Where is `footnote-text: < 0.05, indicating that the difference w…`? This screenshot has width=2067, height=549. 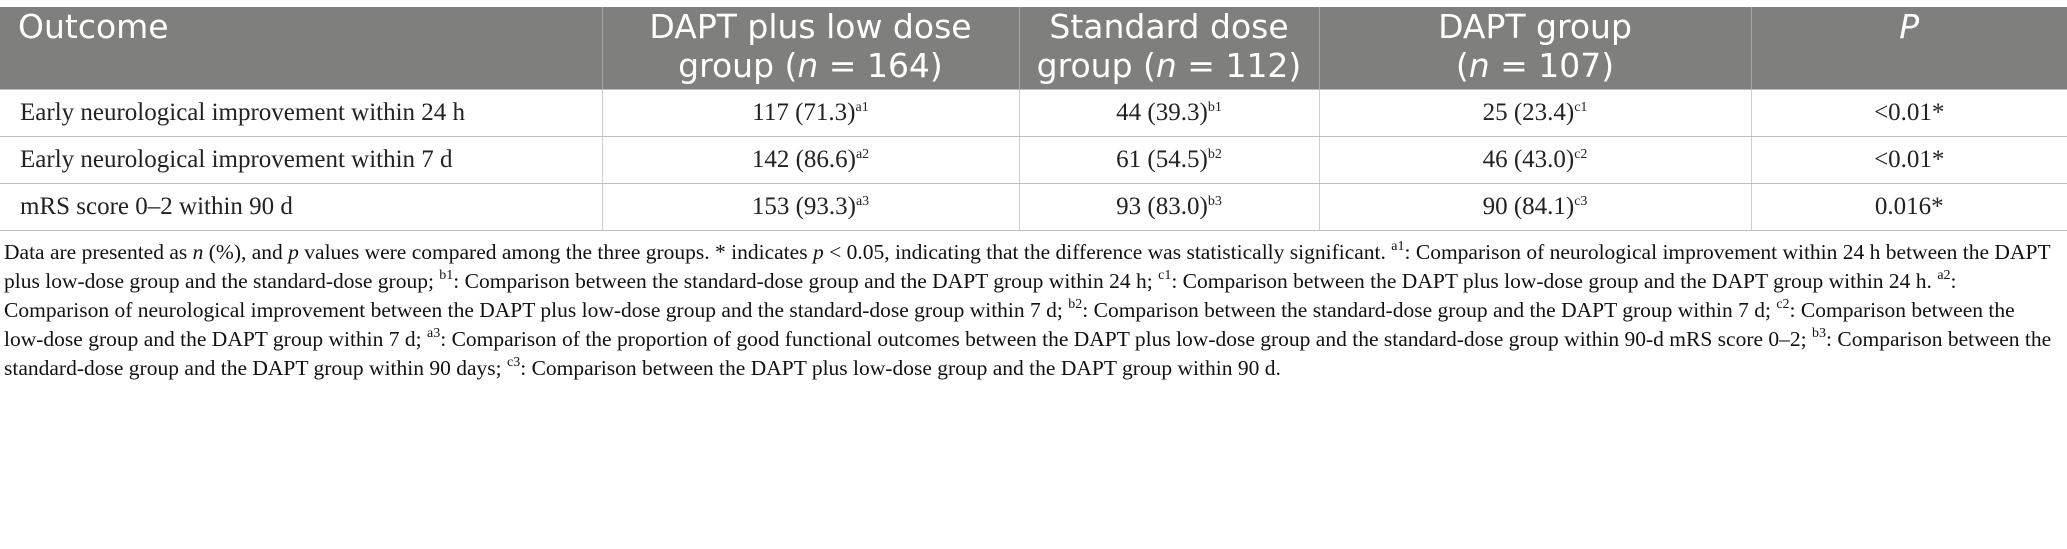 footnote-text: < 0.05, indicating that the difference w… is located at coordinates (1107, 252).